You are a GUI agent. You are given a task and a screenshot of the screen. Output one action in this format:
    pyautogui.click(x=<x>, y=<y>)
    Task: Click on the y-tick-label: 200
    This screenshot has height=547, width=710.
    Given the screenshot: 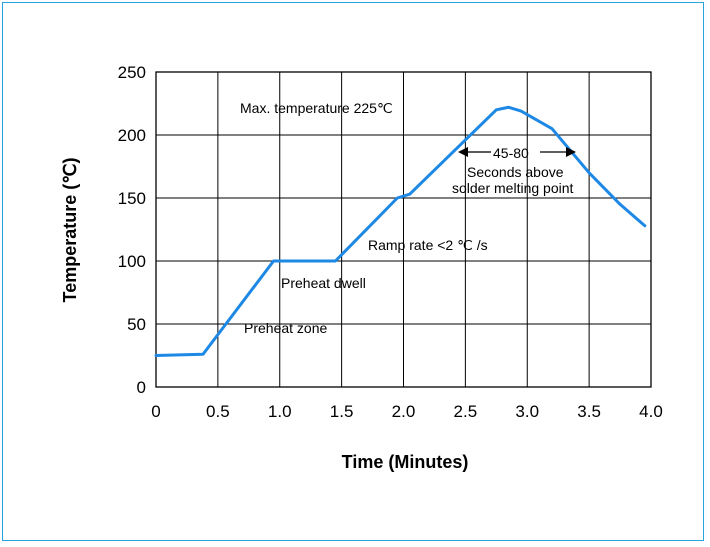 What is the action you would take?
    pyautogui.click(x=132, y=135)
    